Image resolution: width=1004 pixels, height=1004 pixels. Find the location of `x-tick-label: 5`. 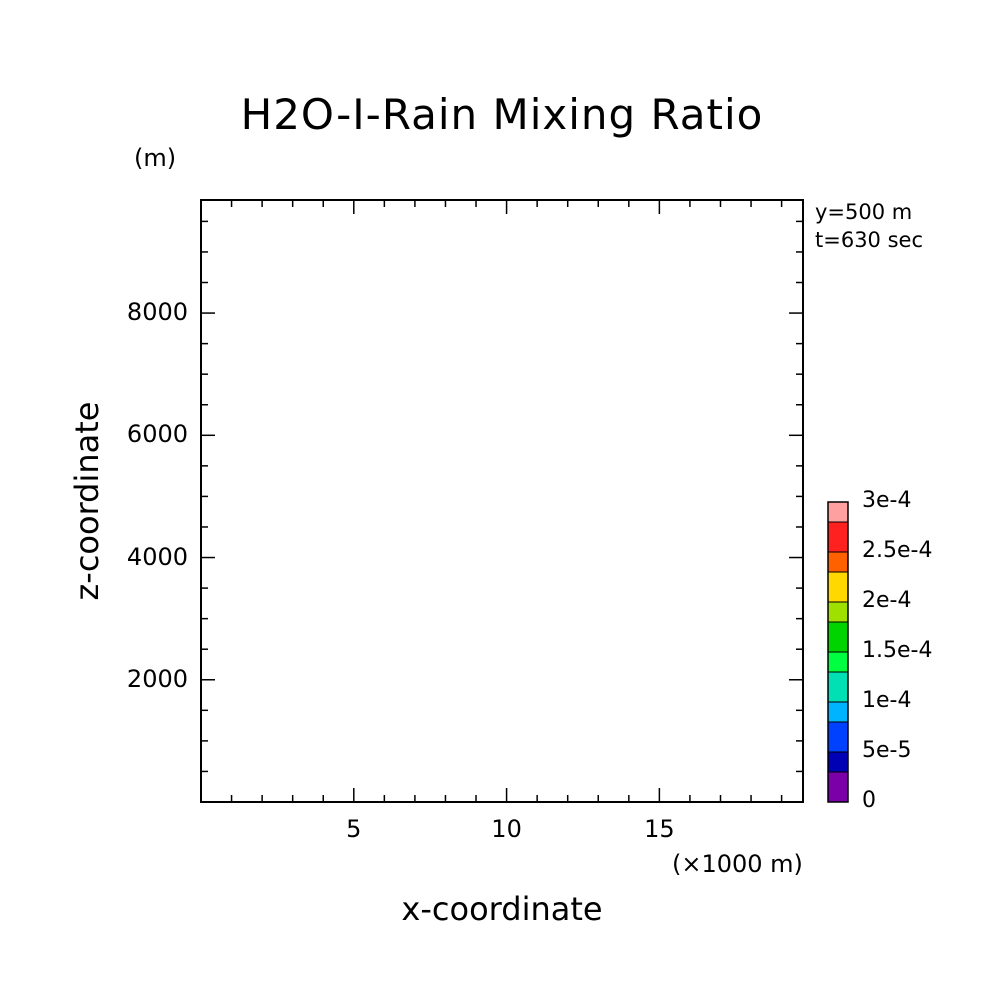

x-tick-label: 5 is located at coordinates (354, 829).